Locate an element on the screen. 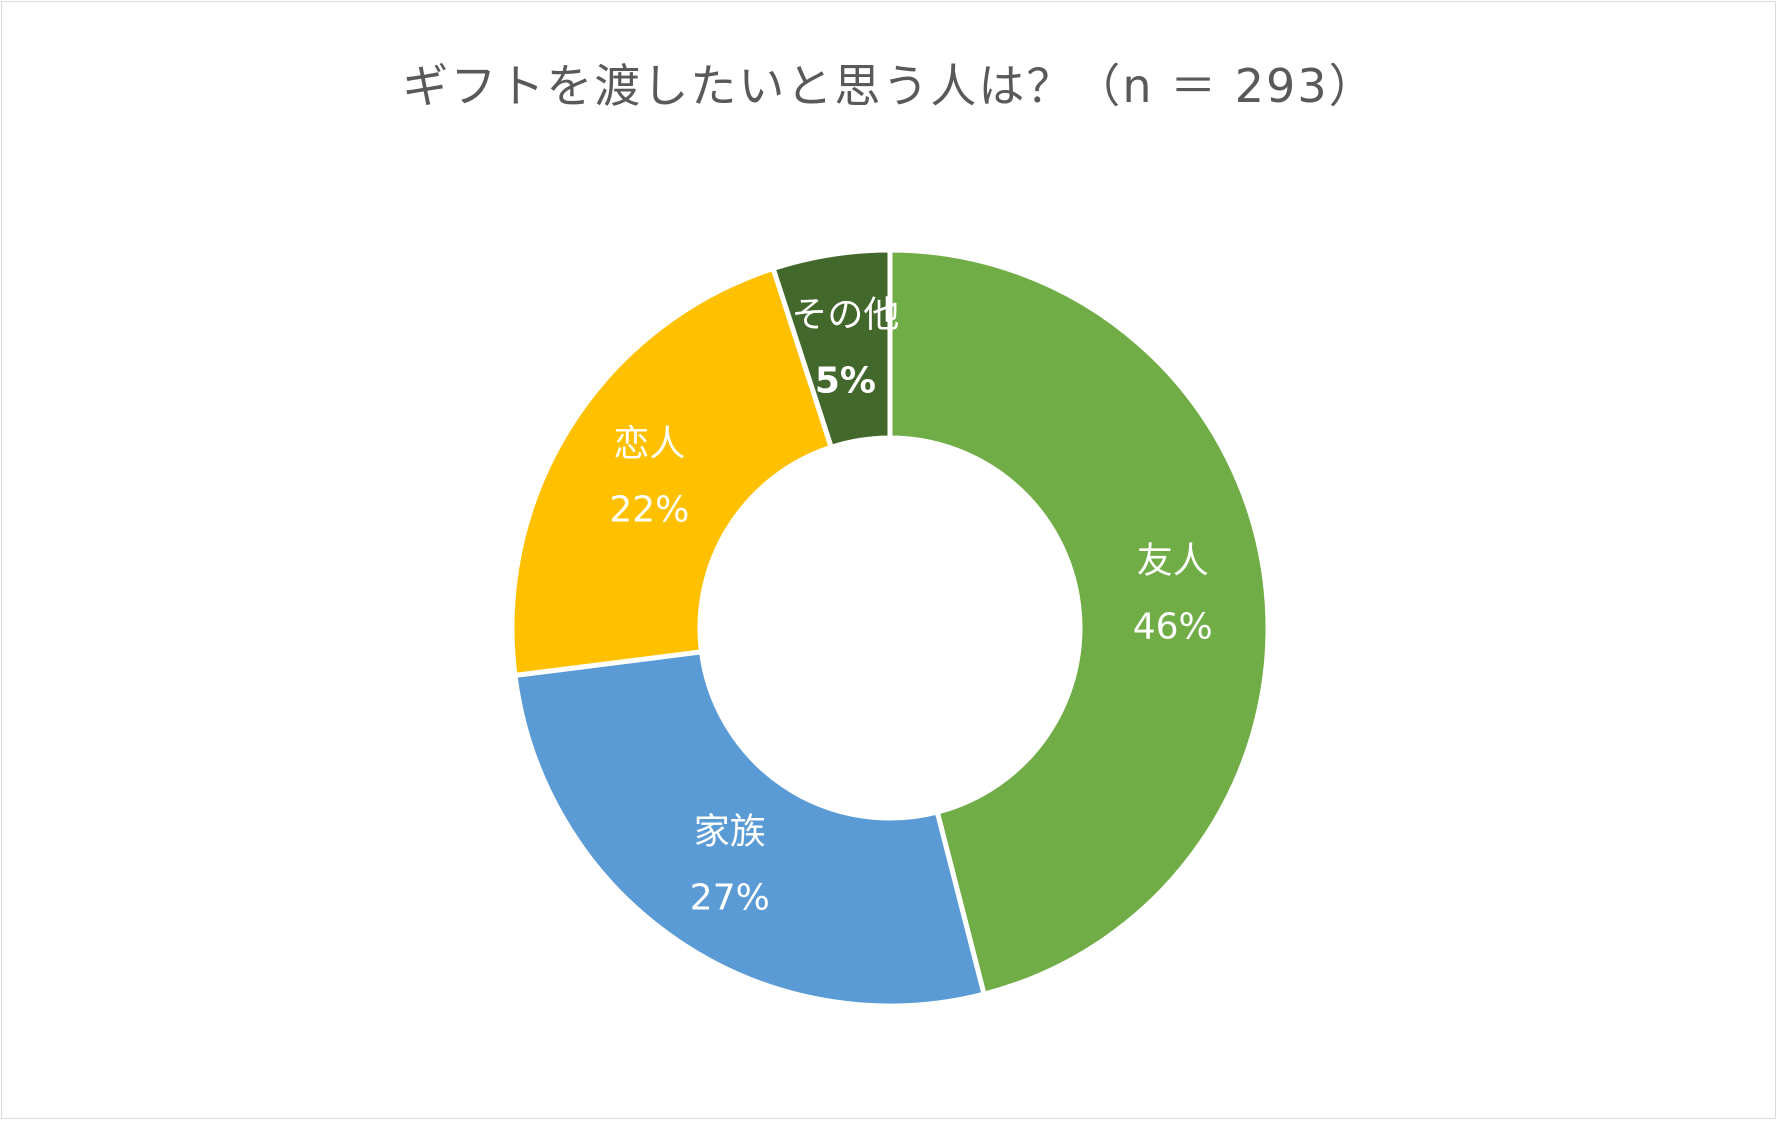 Image resolution: width=1779 pixels, height=1122 pixels. slice-friend is located at coordinates (1079, 622).